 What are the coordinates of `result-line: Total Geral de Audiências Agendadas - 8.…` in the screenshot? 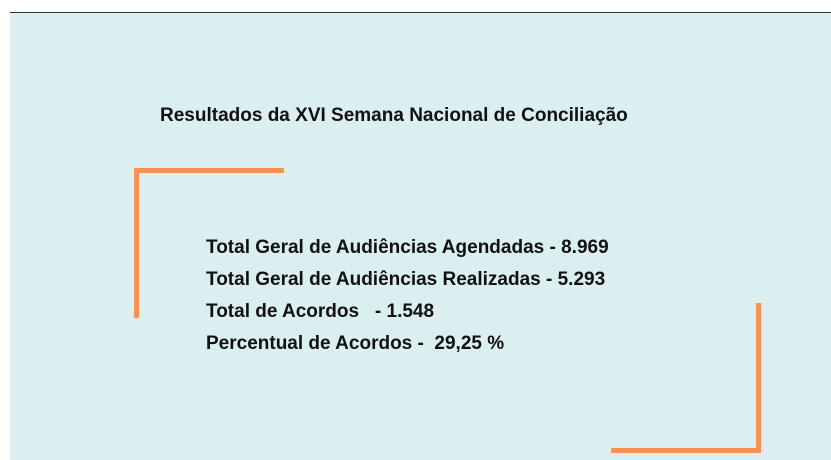 It's located at (407, 247).